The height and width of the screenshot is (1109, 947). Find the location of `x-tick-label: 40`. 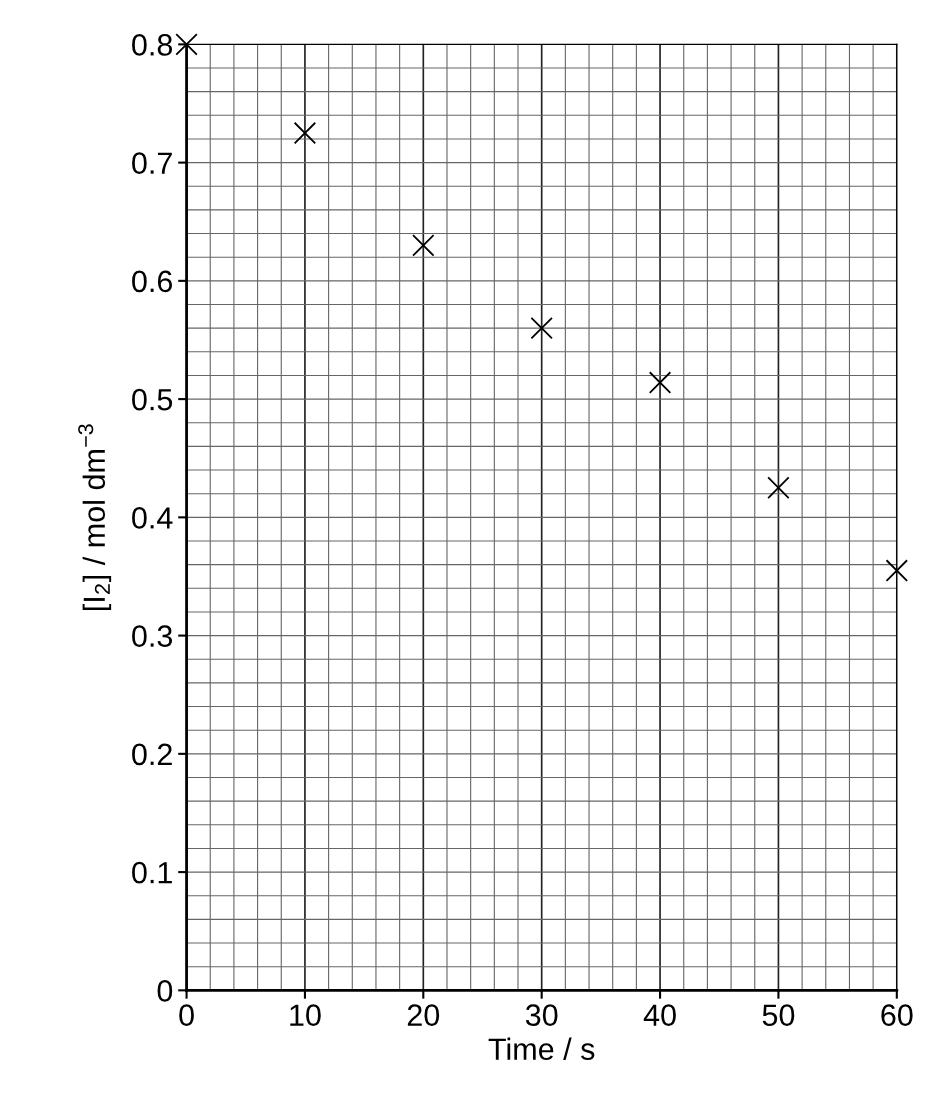

x-tick-label: 40 is located at coordinates (659, 1015).